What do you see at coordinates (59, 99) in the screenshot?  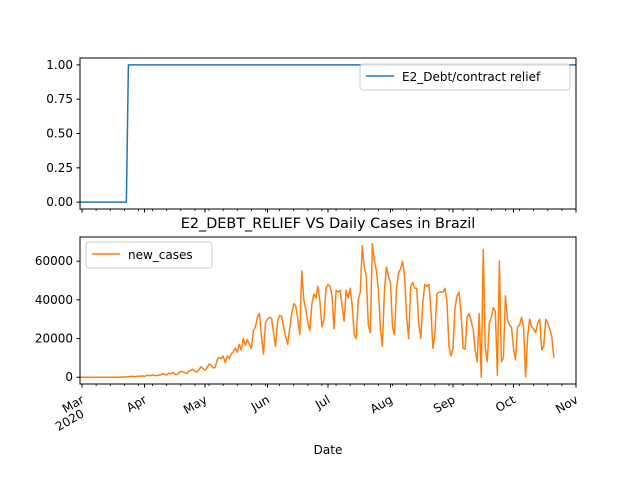 I see `policy-y-tick-label: 0.75` at bounding box center [59, 99].